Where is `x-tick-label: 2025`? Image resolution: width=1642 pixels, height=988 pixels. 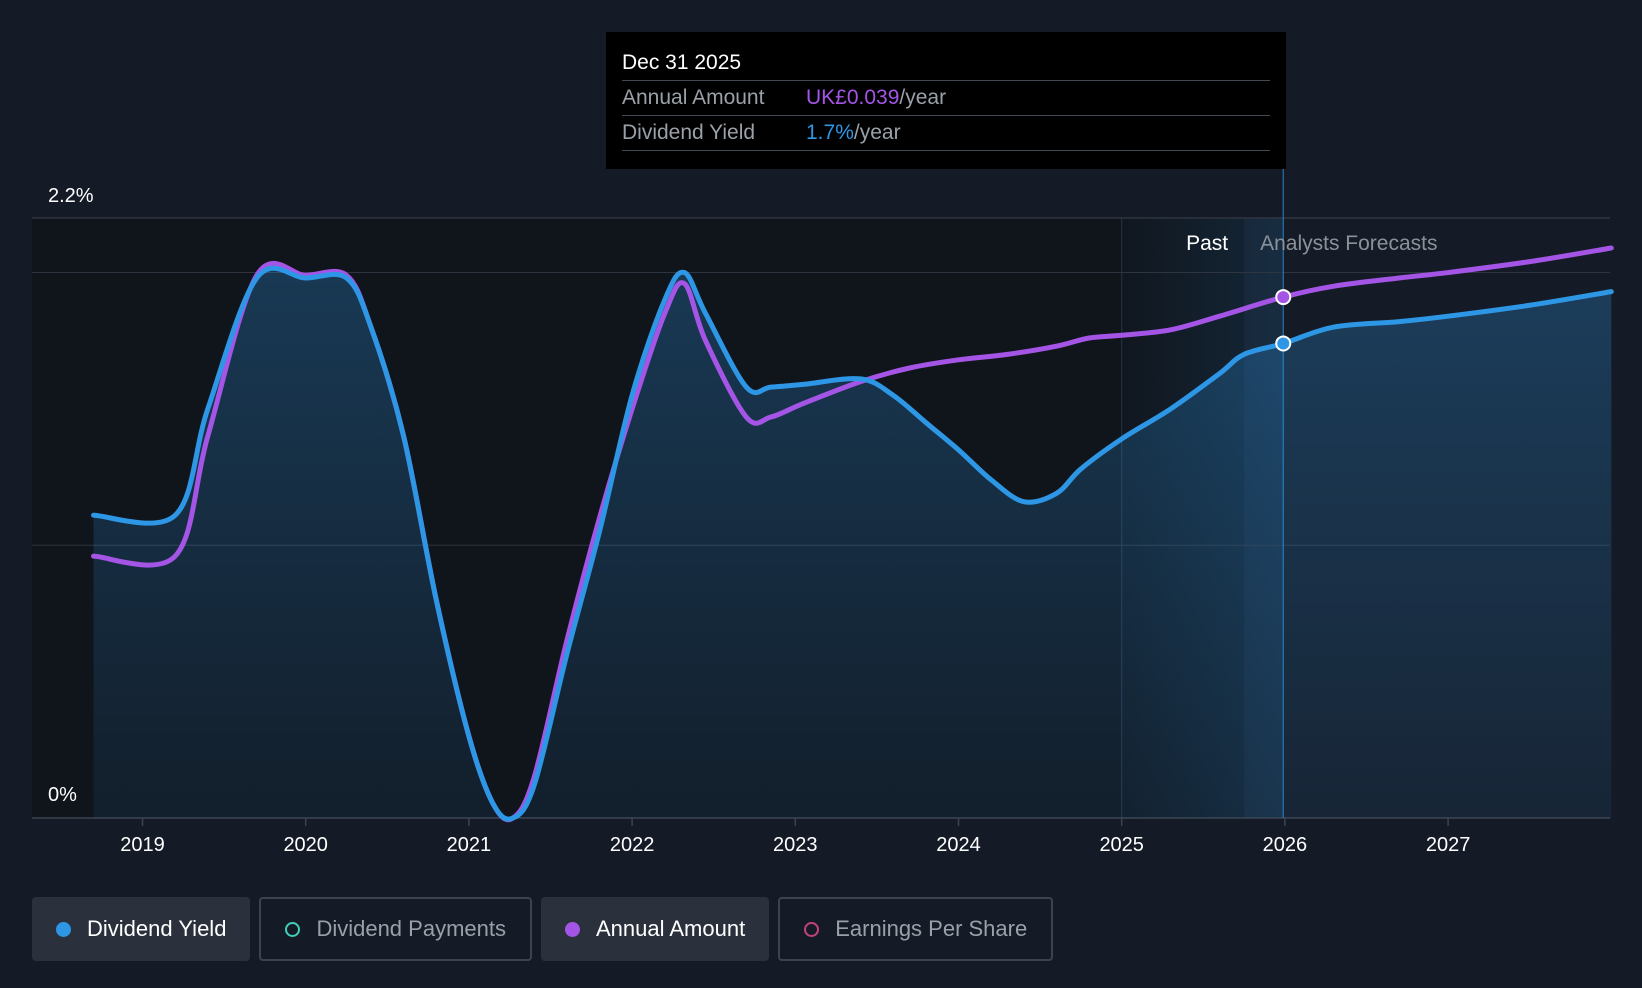
x-tick-label: 2025 is located at coordinates (1121, 845).